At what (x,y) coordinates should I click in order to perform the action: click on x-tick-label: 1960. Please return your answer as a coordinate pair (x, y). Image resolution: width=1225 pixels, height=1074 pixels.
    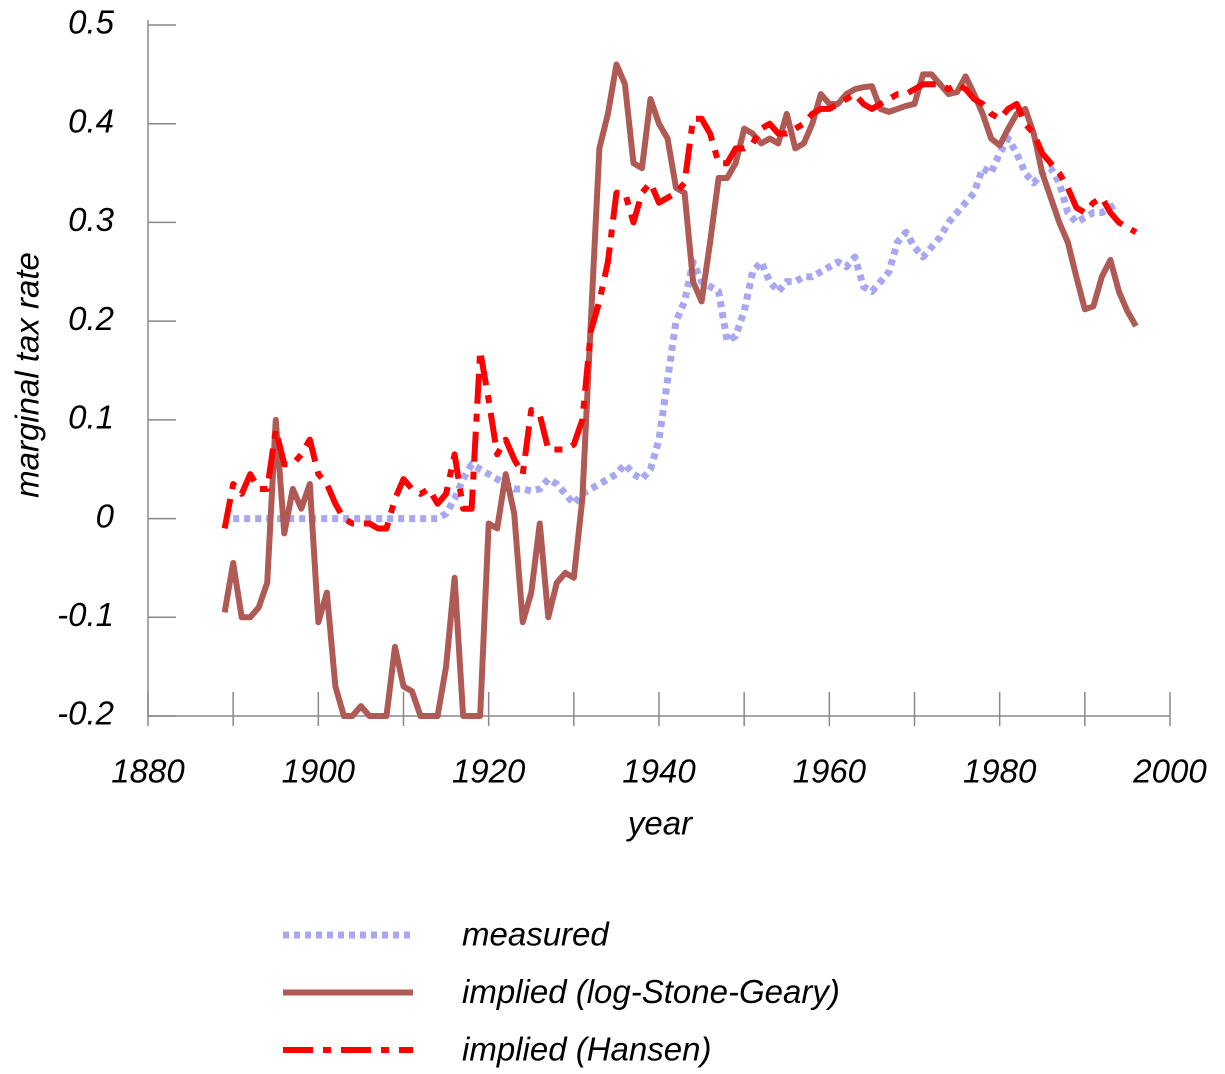
    Looking at the image, I should click on (830, 771).